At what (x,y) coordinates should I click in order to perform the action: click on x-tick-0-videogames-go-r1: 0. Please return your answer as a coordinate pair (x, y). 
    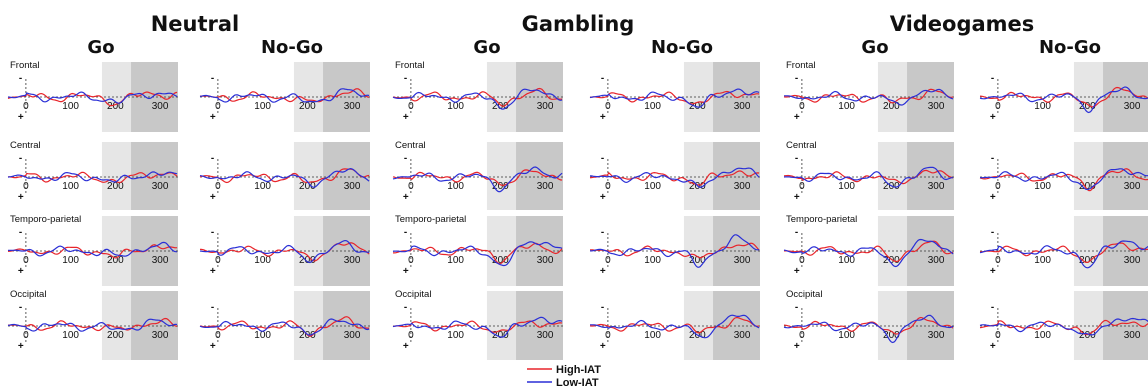
    Looking at the image, I should click on (802, 186).